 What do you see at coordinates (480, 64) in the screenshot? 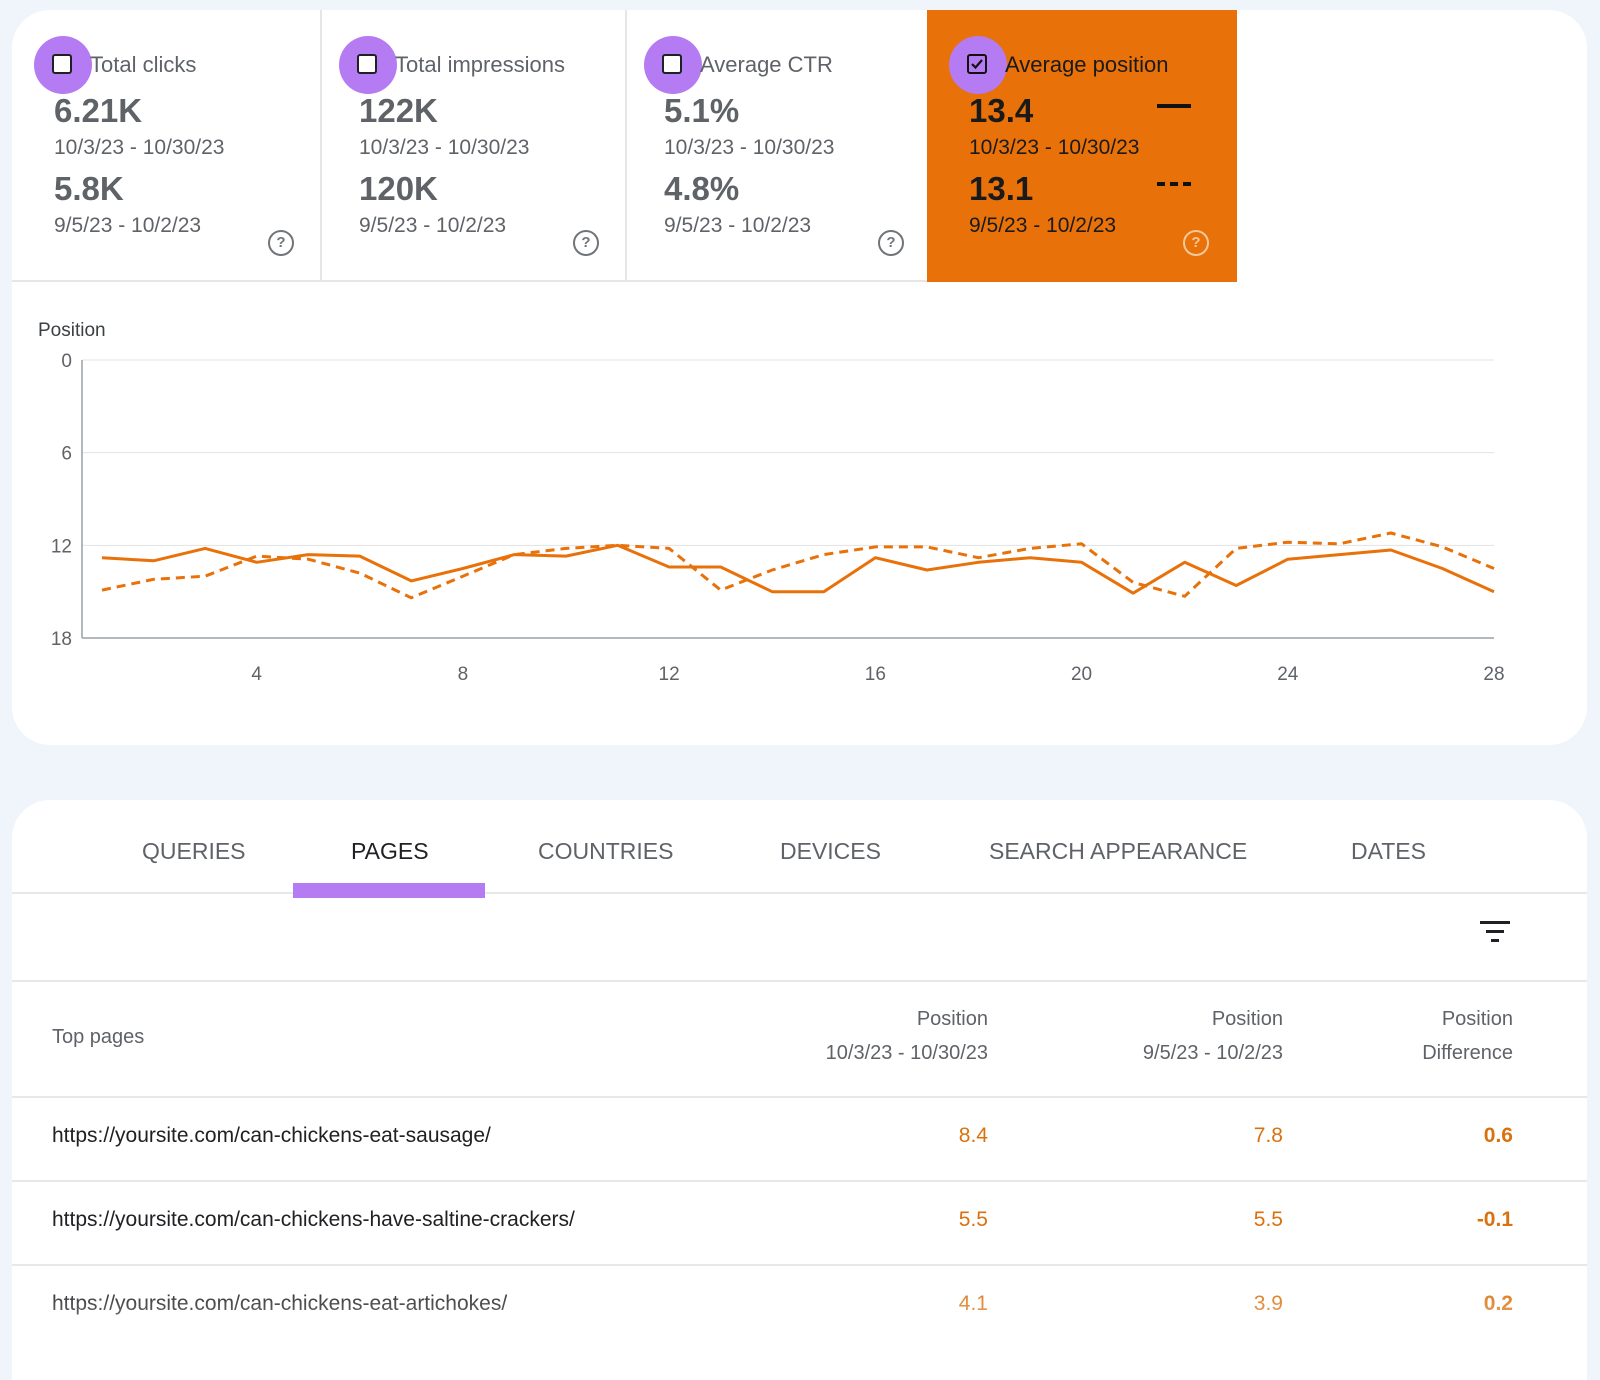
I see `metric-label: Total impressions` at bounding box center [480, 64].